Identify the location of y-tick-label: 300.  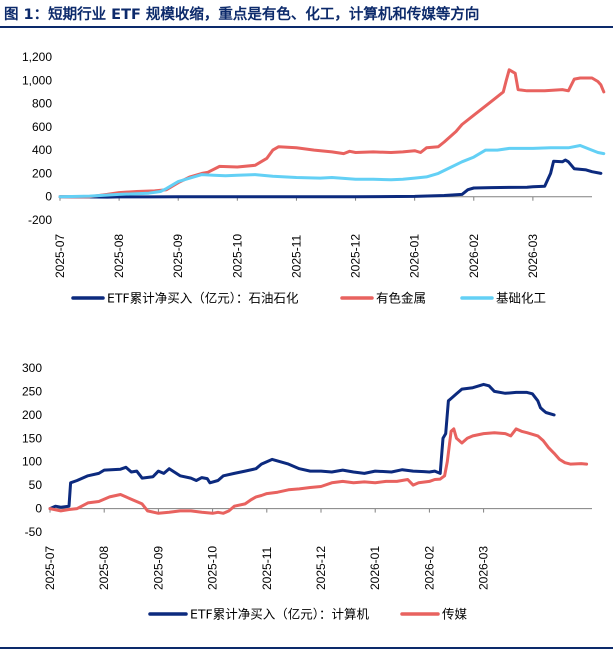
(32, 368).